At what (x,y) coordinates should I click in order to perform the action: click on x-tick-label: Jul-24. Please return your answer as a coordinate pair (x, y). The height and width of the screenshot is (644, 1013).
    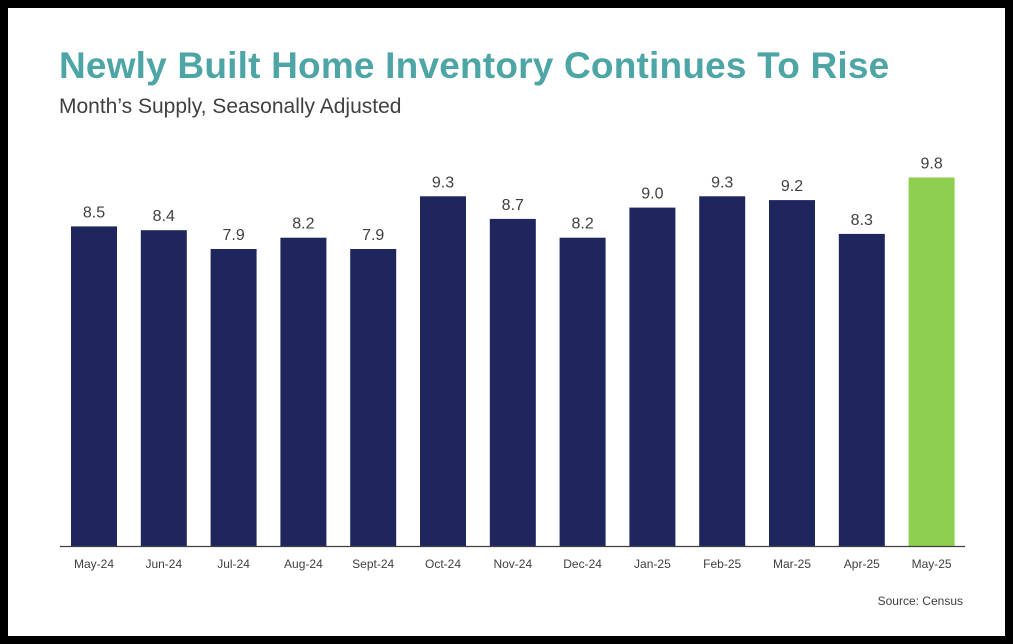
    Looking at the image, I should click on (233, 564).